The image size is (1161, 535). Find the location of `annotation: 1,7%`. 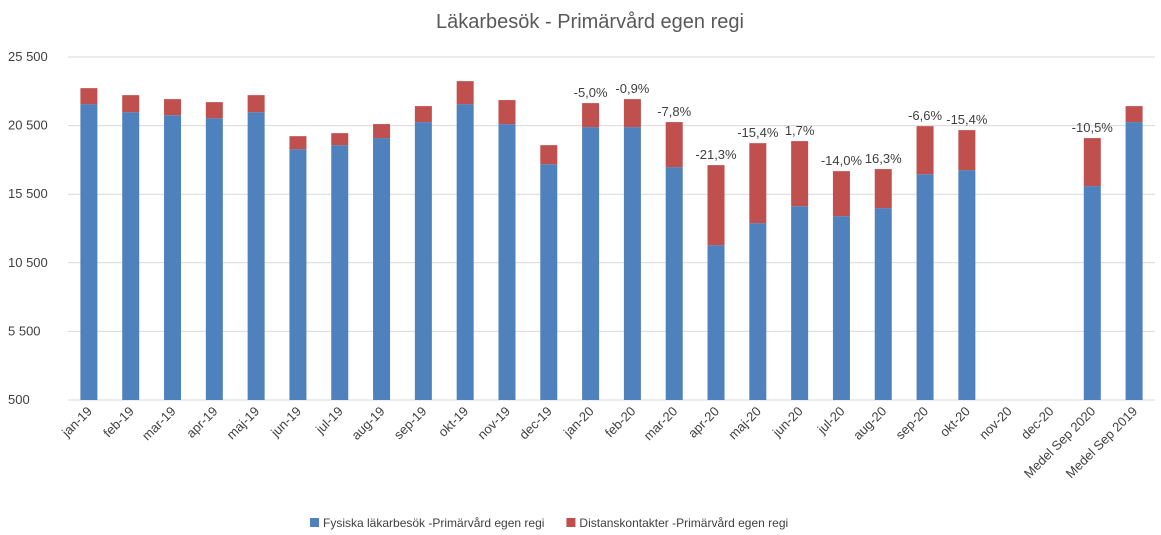

annotation: 1,7% is located at coordinates (800, 130).